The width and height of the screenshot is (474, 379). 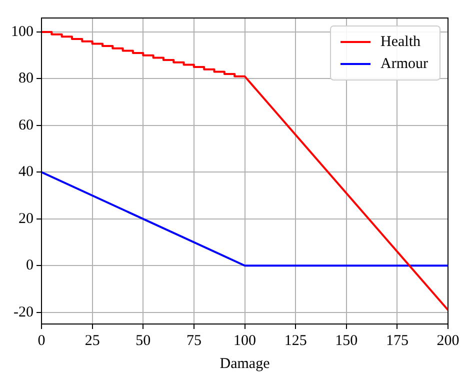 What do you see at coordinates (24, 312) in the screenshot?
I see `y-tick-label: -20` at bounding box center [24, 312].